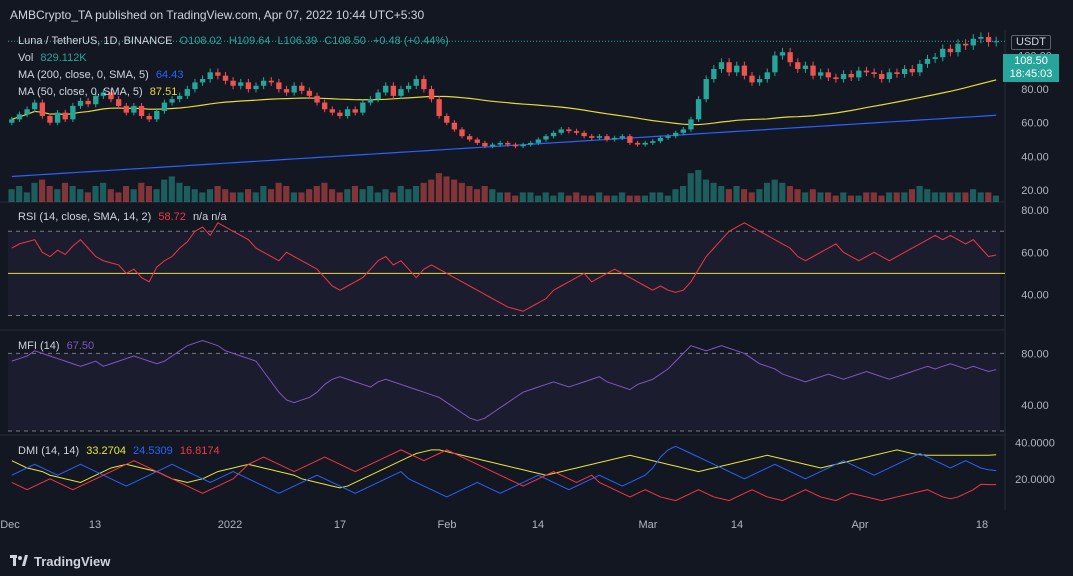  Describe the element at coordinates (1031, 42) in the screenshot. I see `currency-selector: USDT` at that location.